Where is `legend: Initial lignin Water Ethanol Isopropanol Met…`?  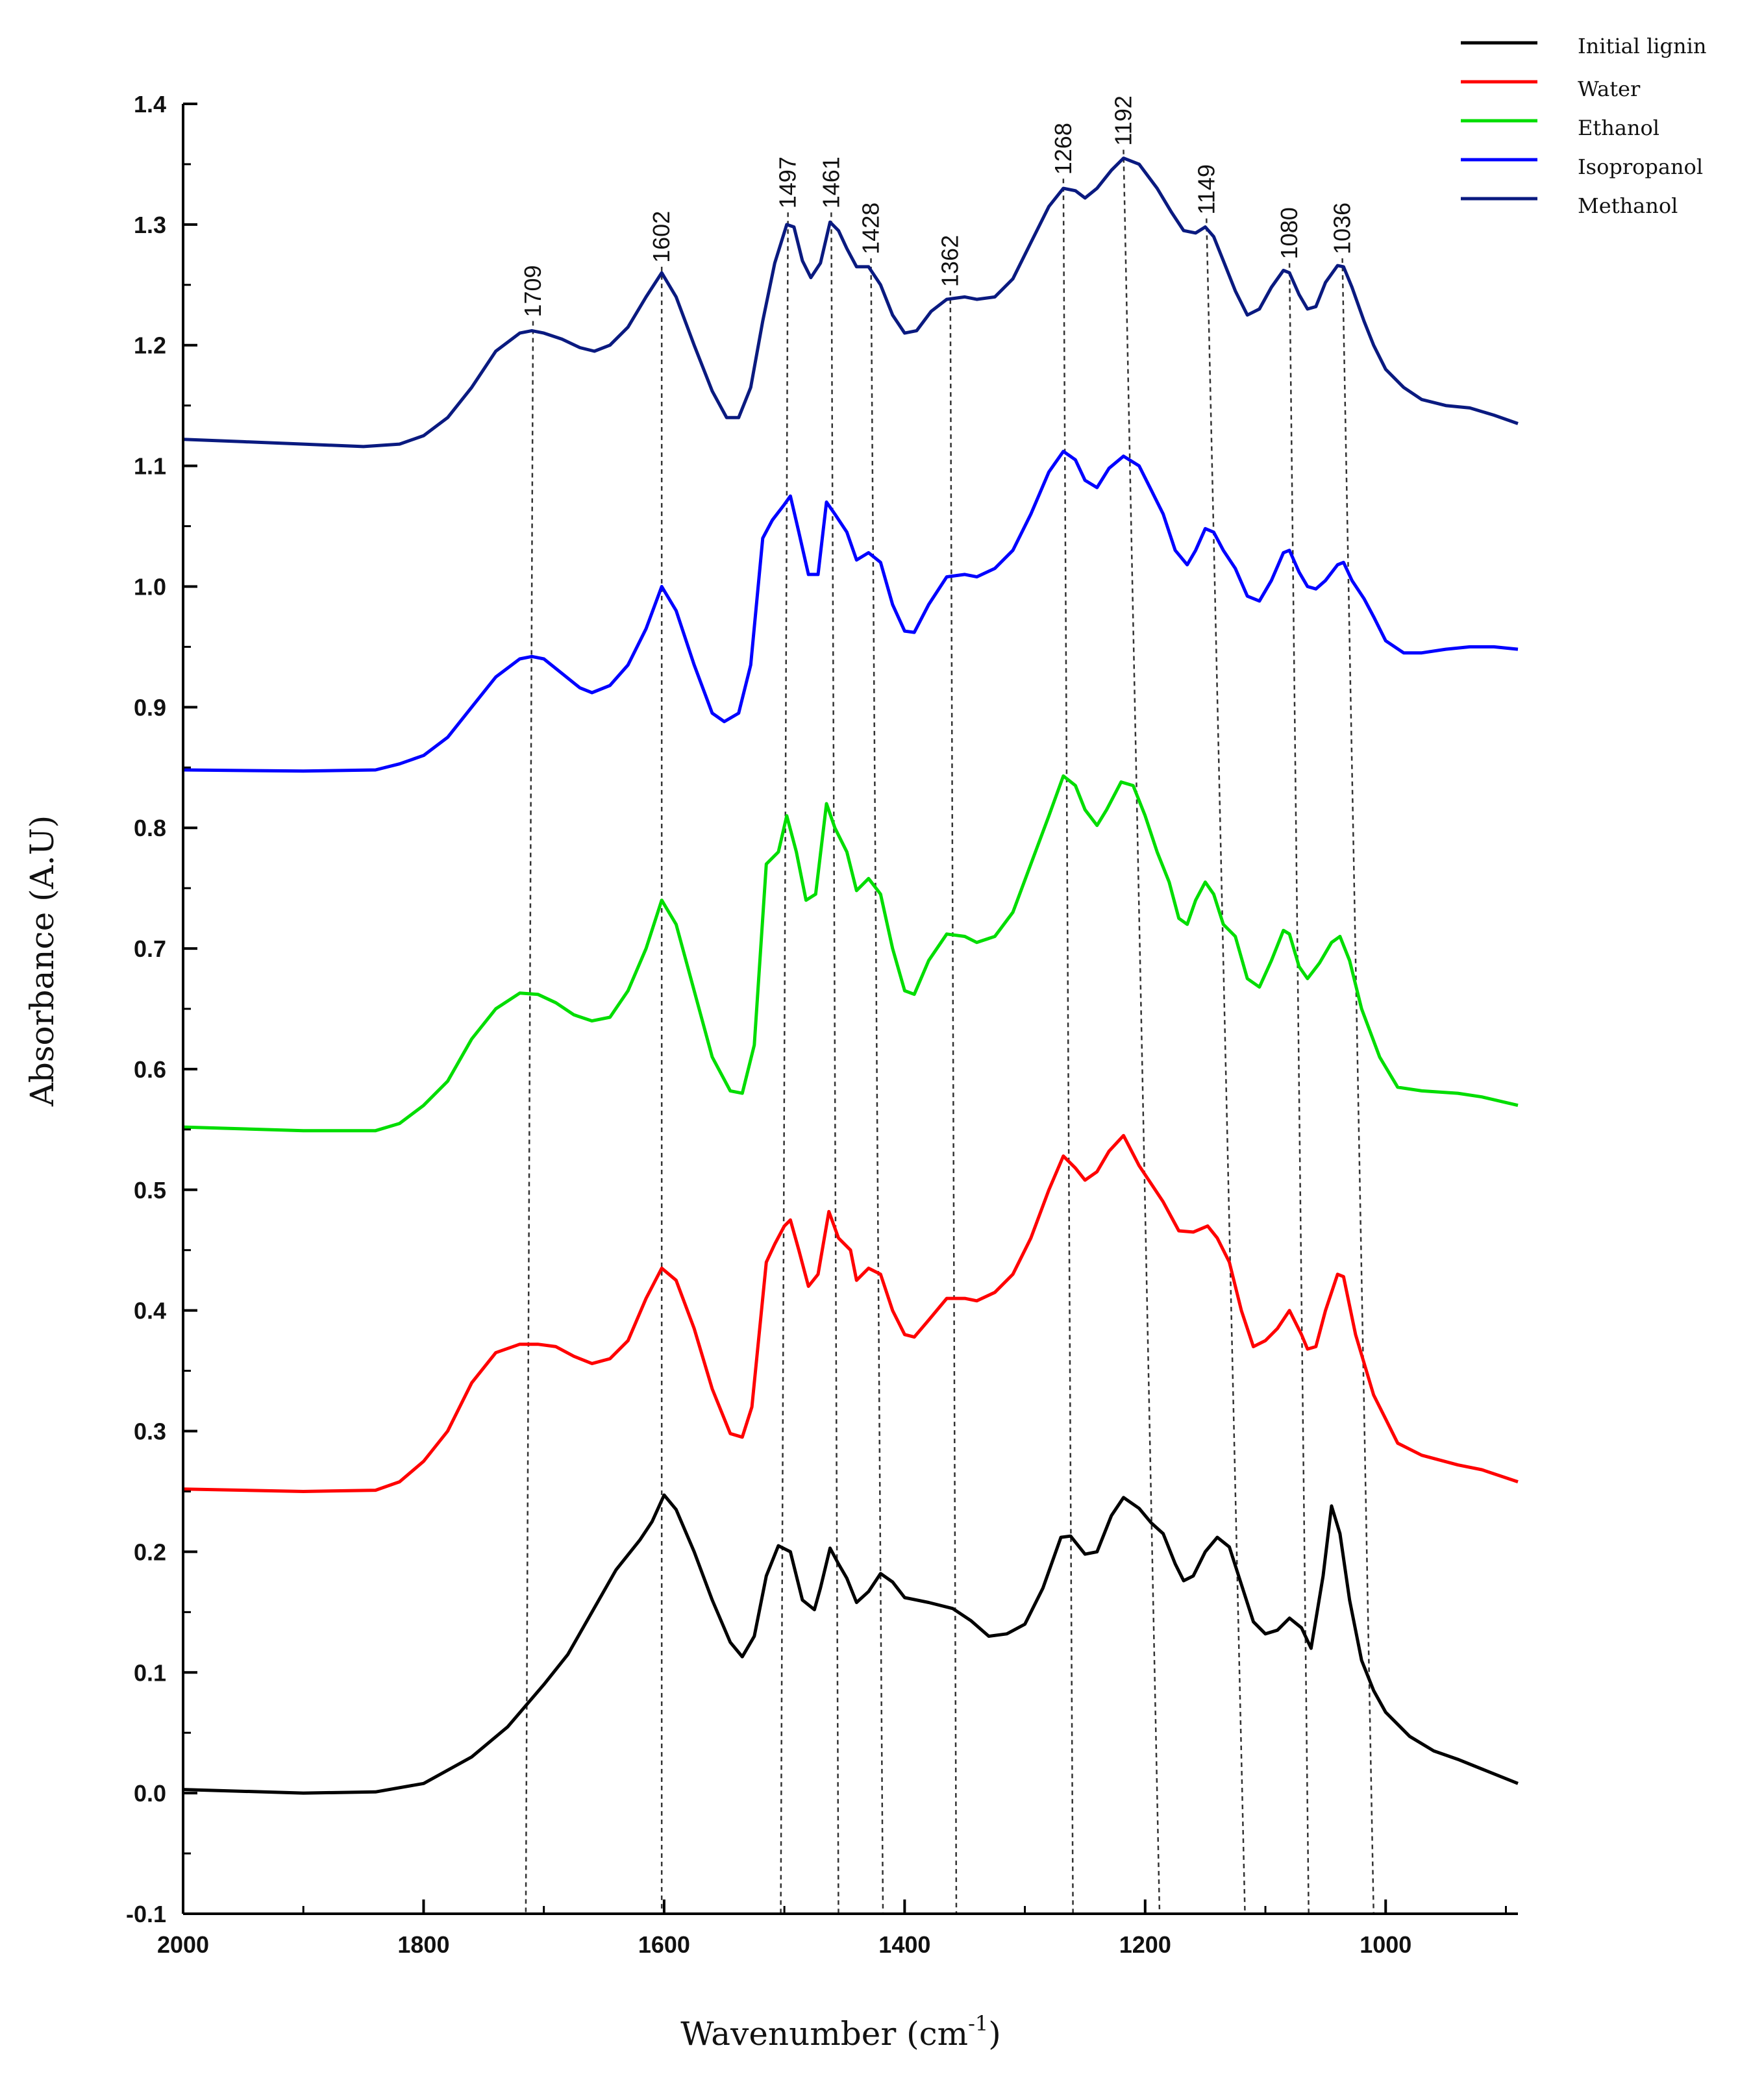
legend: Initial lignin Water Ethanol Isopropanol Met… is located at coordinates (1583, 126).